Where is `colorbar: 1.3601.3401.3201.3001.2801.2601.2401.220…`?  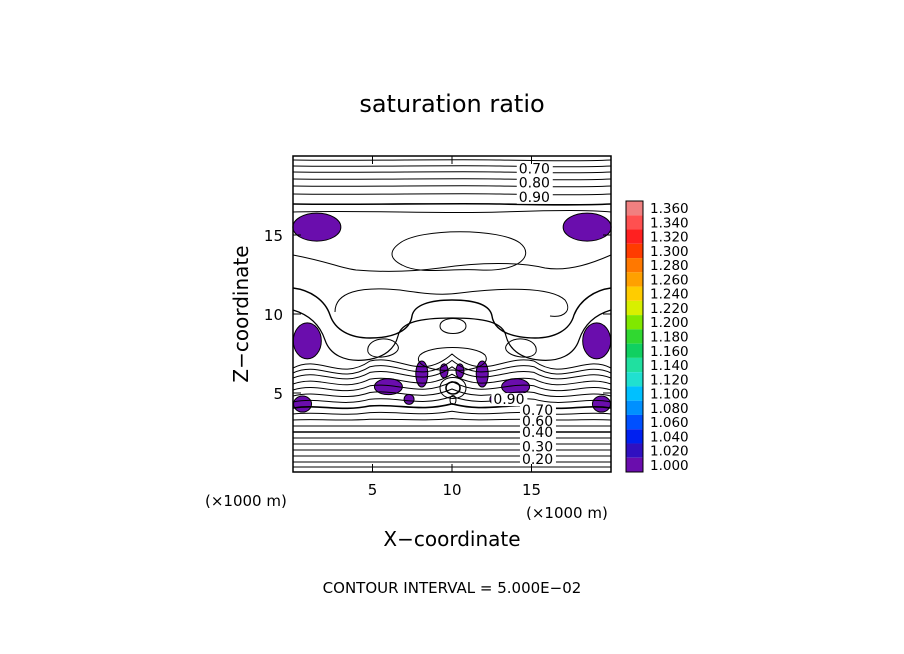 colorbar: 1.3601.3401.3201.3001.2801.2601.2401.220… is located at coordinates (657, 337).